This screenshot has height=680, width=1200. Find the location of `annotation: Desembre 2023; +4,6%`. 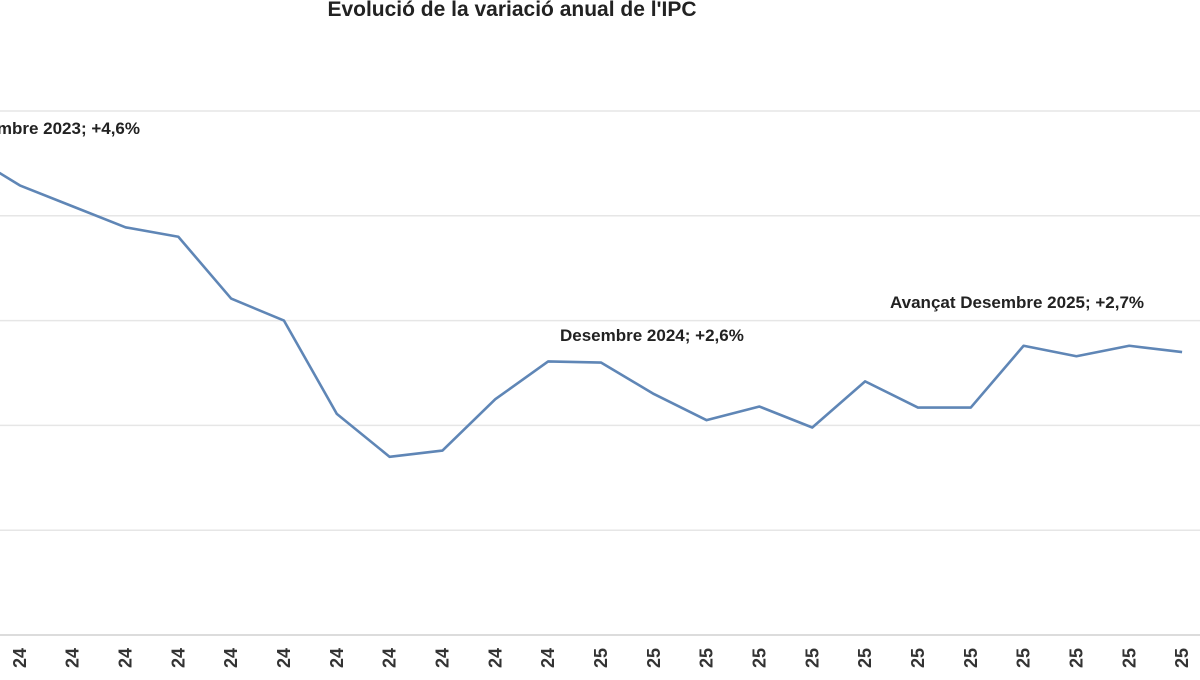

annotation: Desembre 2023; +4,6% is located at coordinates (70, 128).